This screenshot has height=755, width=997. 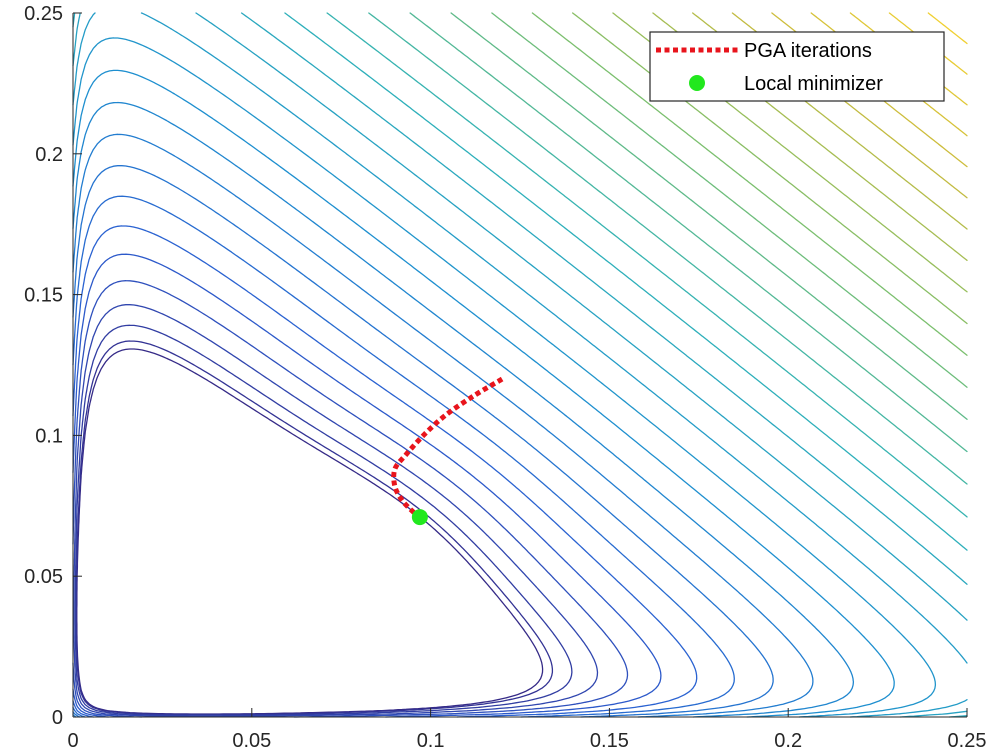 I want to click on y-tick-label: 0, so click(x=57, y=718).